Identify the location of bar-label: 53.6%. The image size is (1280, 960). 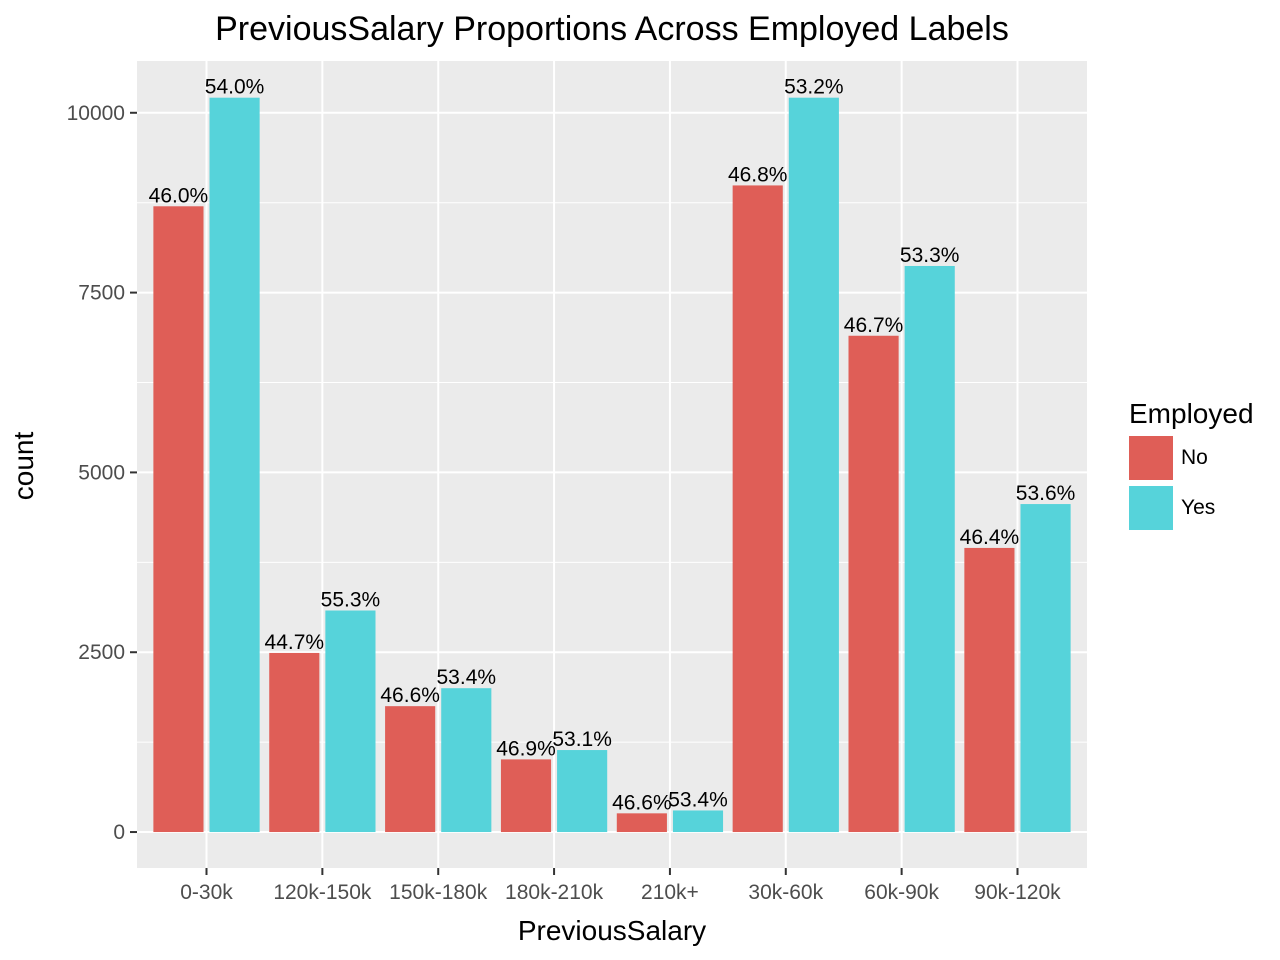
(1046, 493).